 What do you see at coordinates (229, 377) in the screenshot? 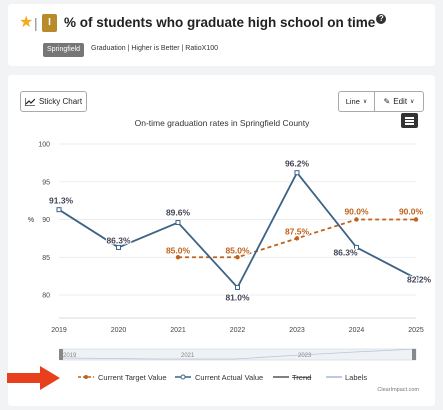
I see `legend-label: Current Actual Value` at bounding box center [229, 377].